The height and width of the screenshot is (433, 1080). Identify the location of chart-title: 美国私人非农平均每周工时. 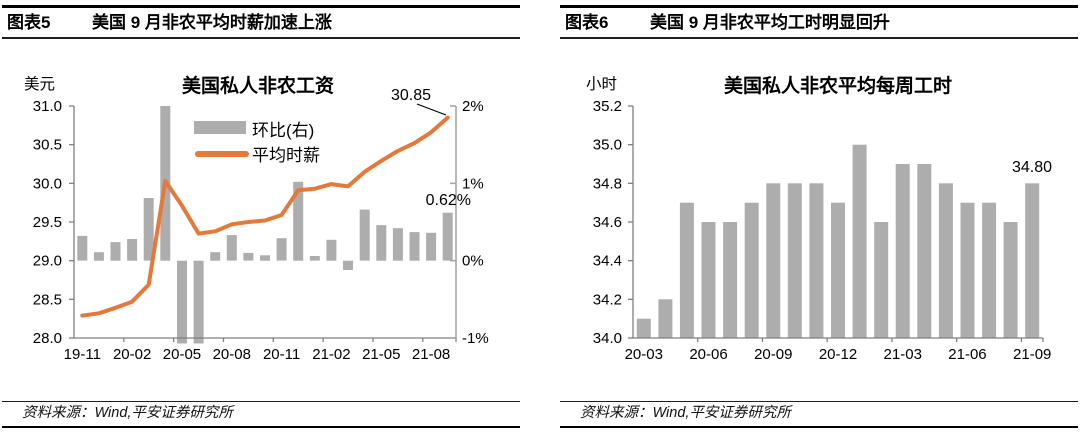
(838, 85).